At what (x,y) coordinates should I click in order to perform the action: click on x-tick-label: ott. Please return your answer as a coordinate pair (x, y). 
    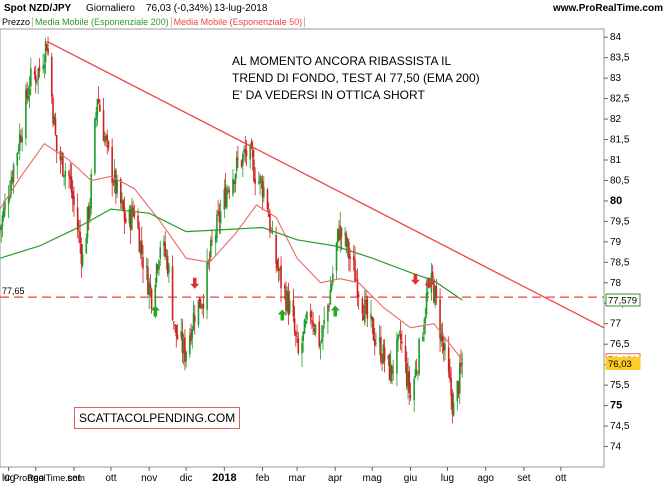
    Looking at the image, I should click on (560, 478).